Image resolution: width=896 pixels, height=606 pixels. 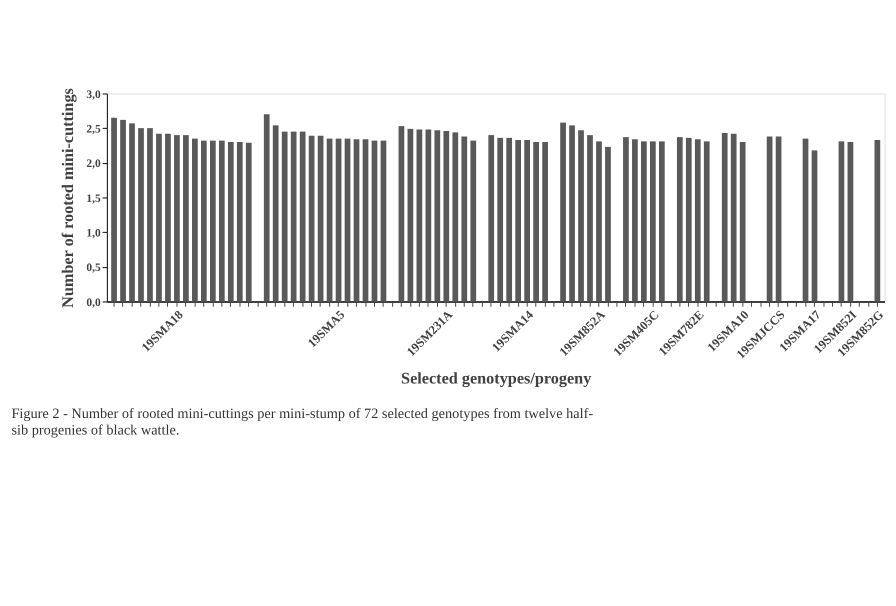 I want to click on y-tick-label: 2,0, so click(x=93, y=164).